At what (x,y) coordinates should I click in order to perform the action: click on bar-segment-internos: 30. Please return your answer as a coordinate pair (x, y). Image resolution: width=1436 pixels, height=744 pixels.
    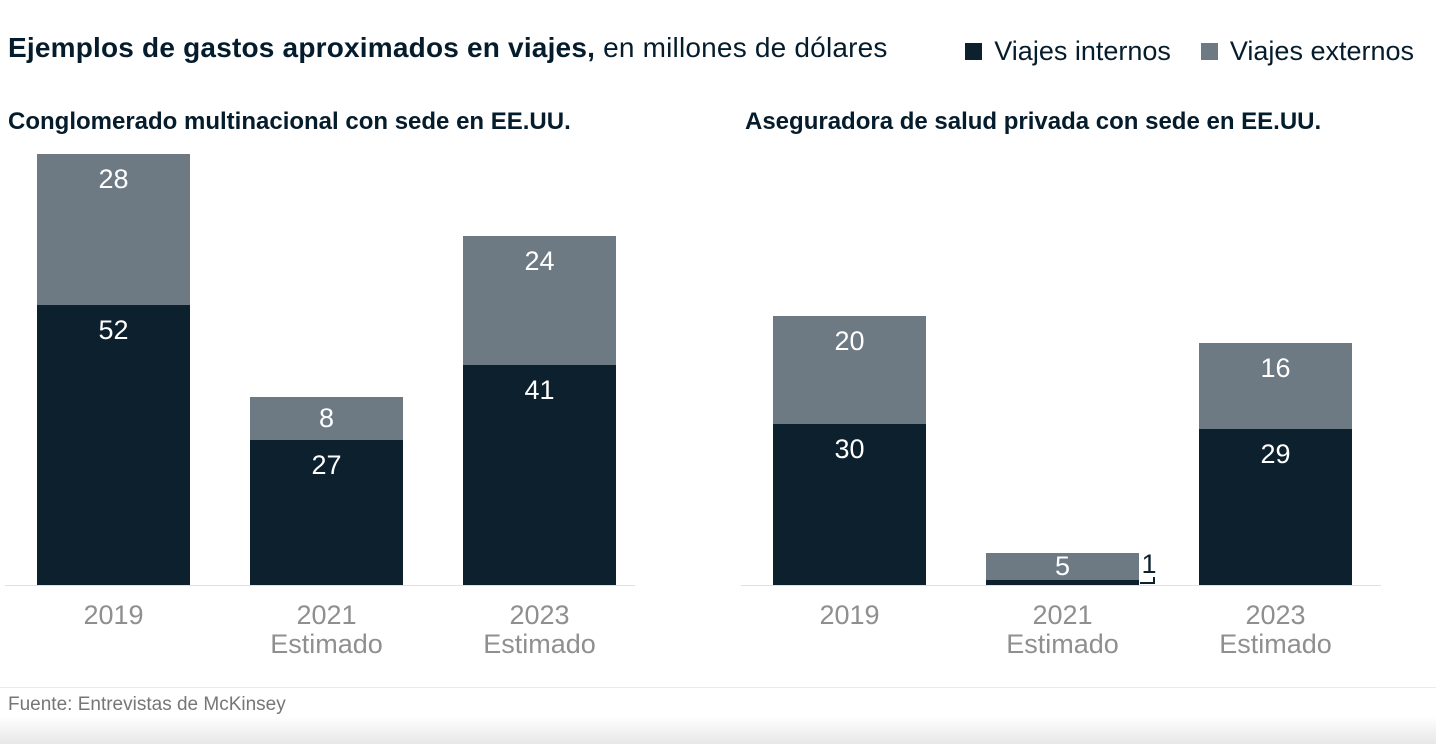
    Looking at the image, I should click on (849, 504).